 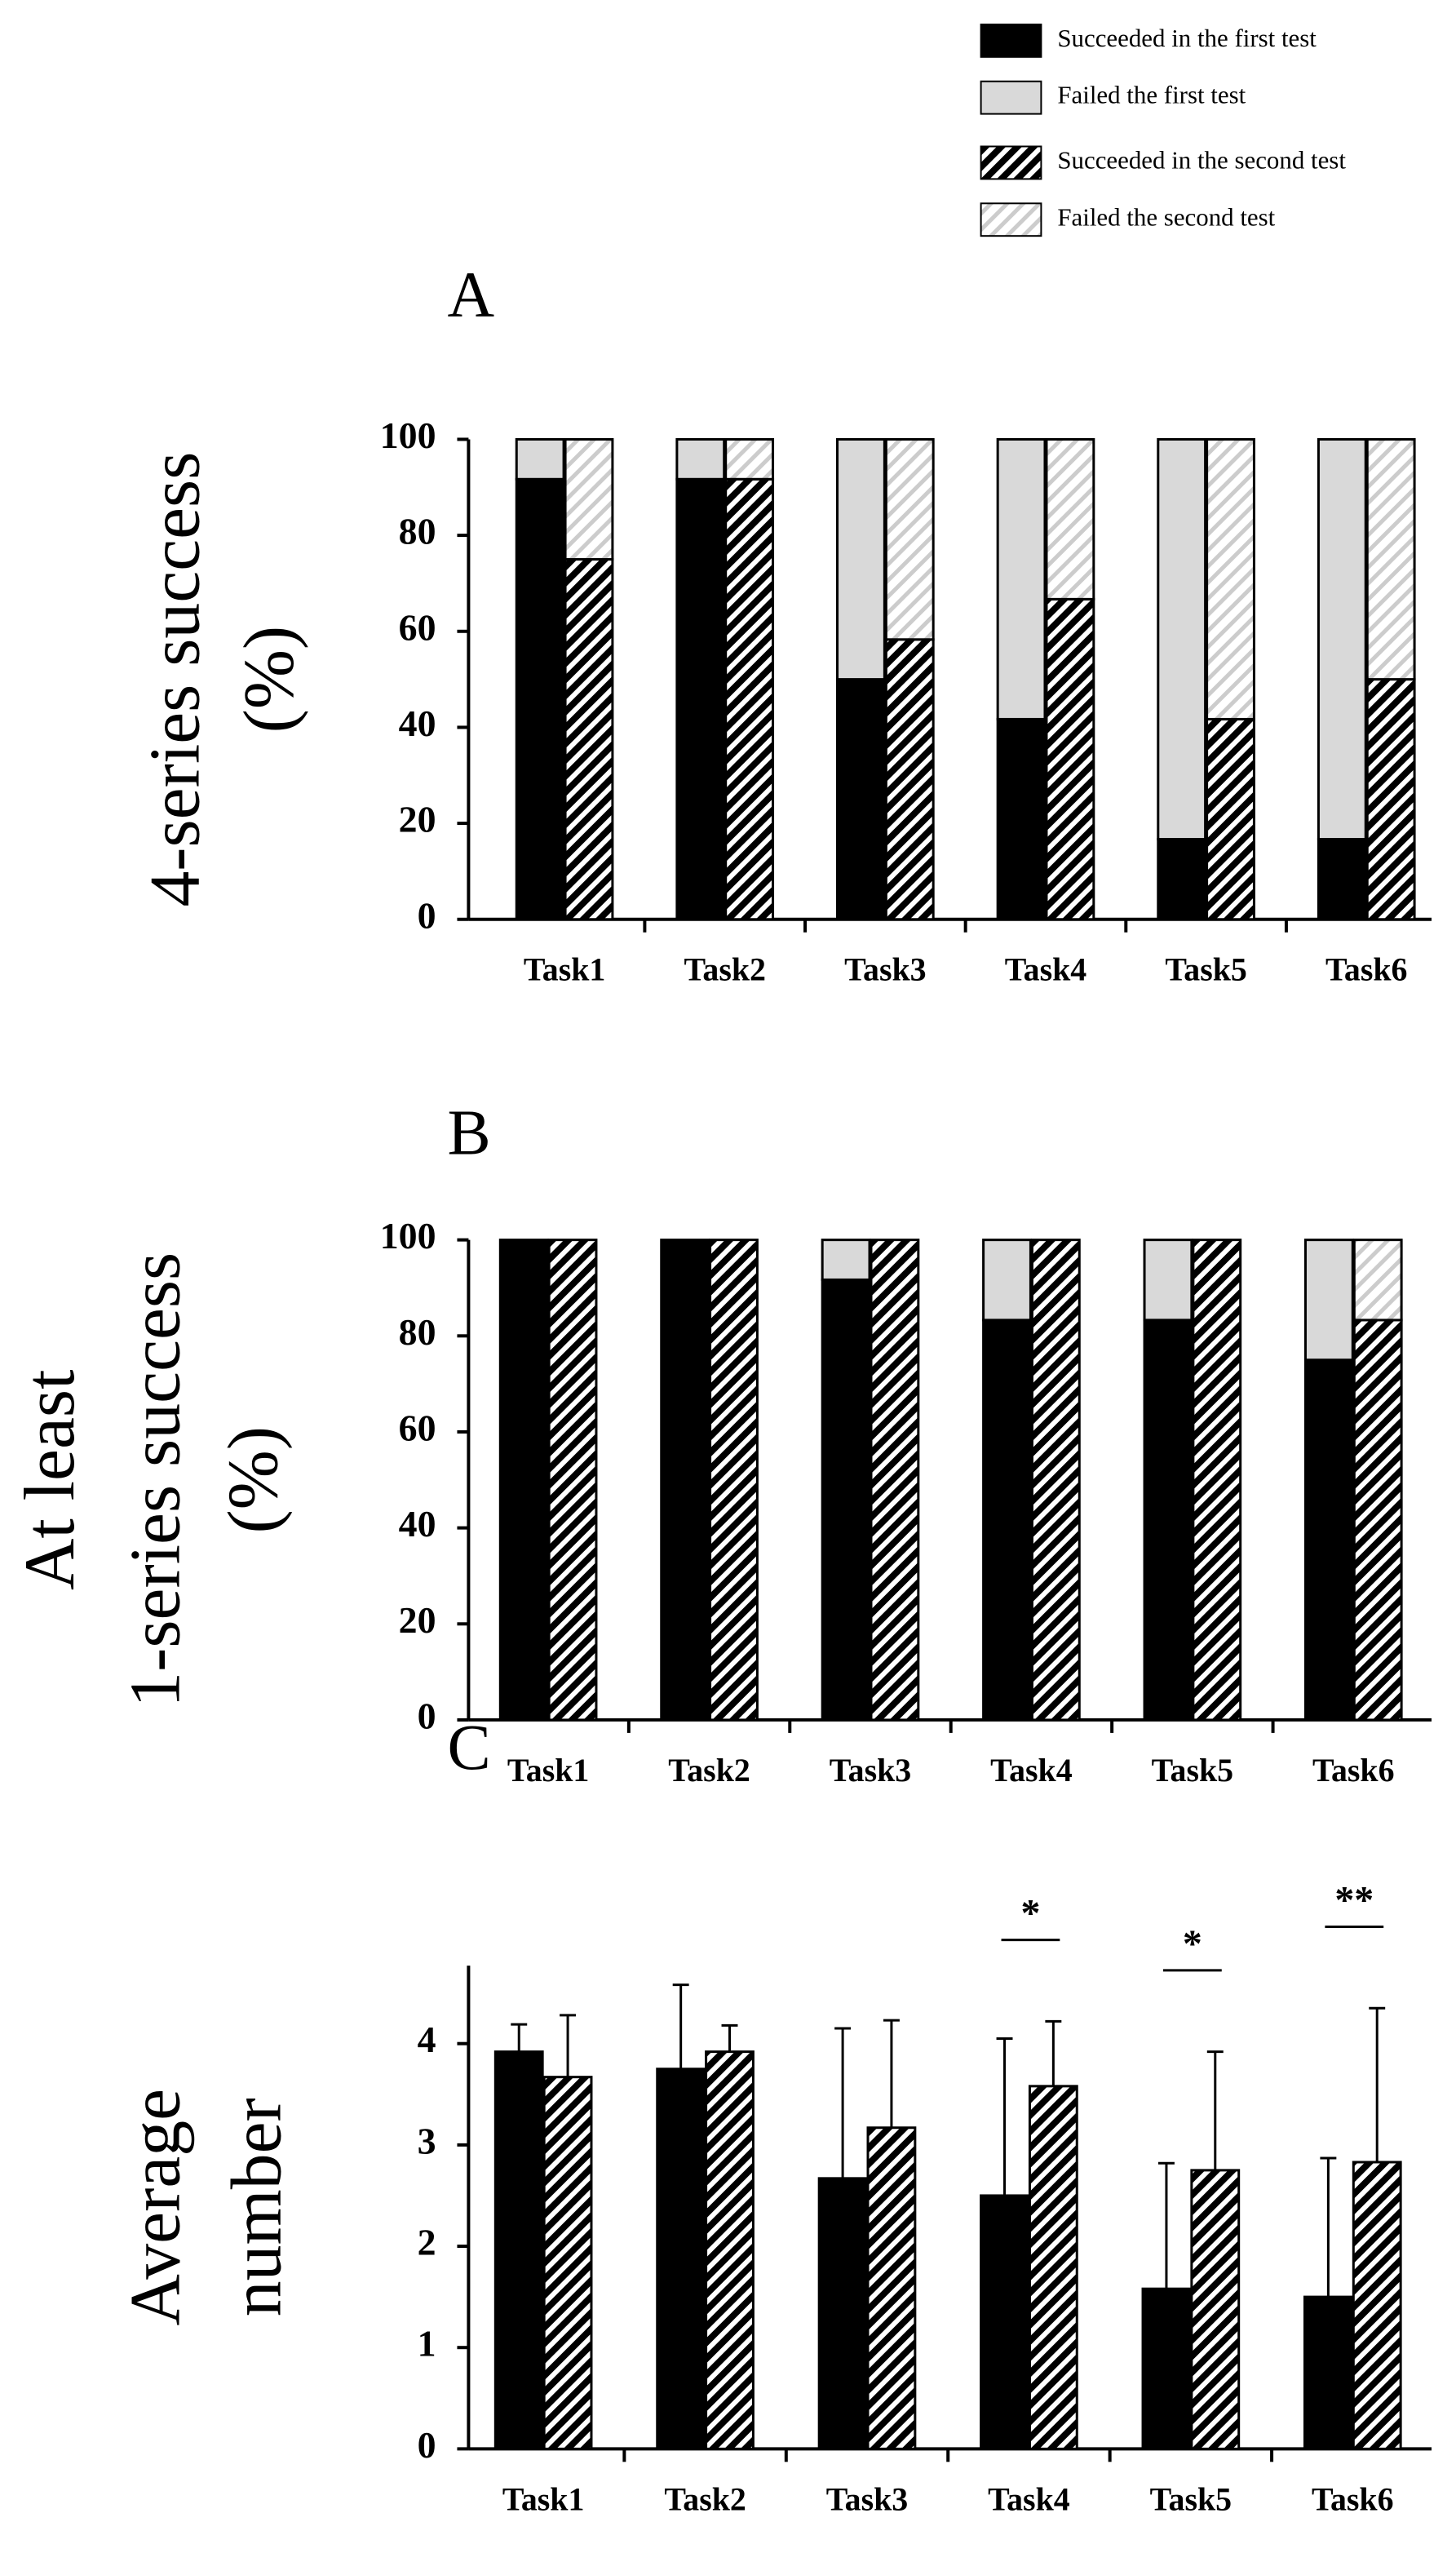 What do you see at coordinates (427, 2344) in the screenshot?
I see `y-tick-label: 1` at bounding box center [427, 2344].